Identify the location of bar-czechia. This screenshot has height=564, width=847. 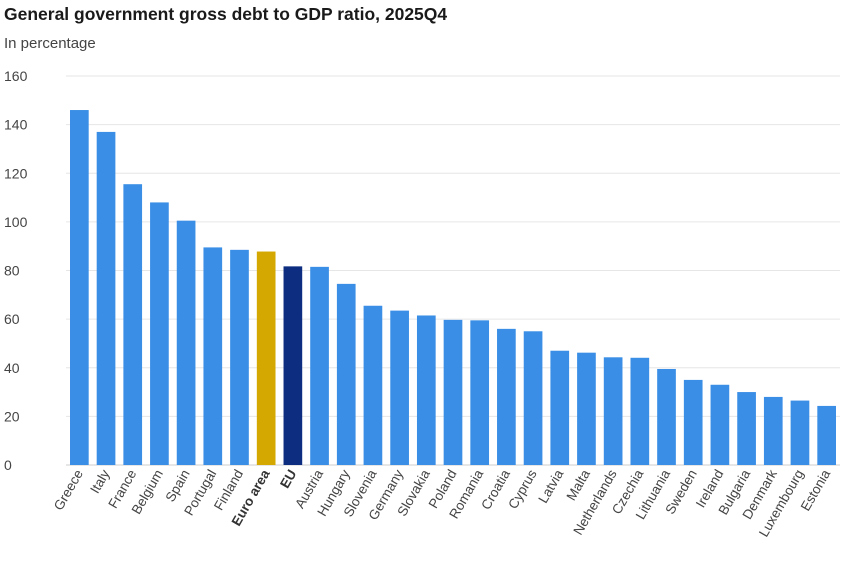
(640, 411).